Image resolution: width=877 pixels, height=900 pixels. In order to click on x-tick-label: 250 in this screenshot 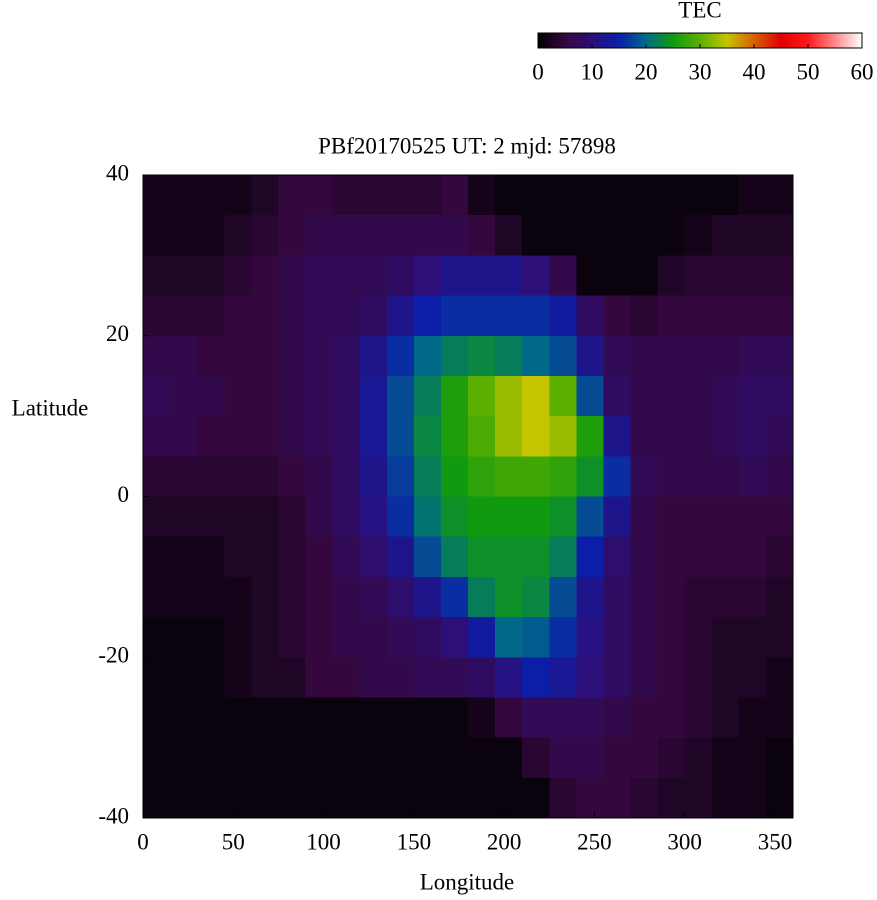, I will do `click(594, 841)`.